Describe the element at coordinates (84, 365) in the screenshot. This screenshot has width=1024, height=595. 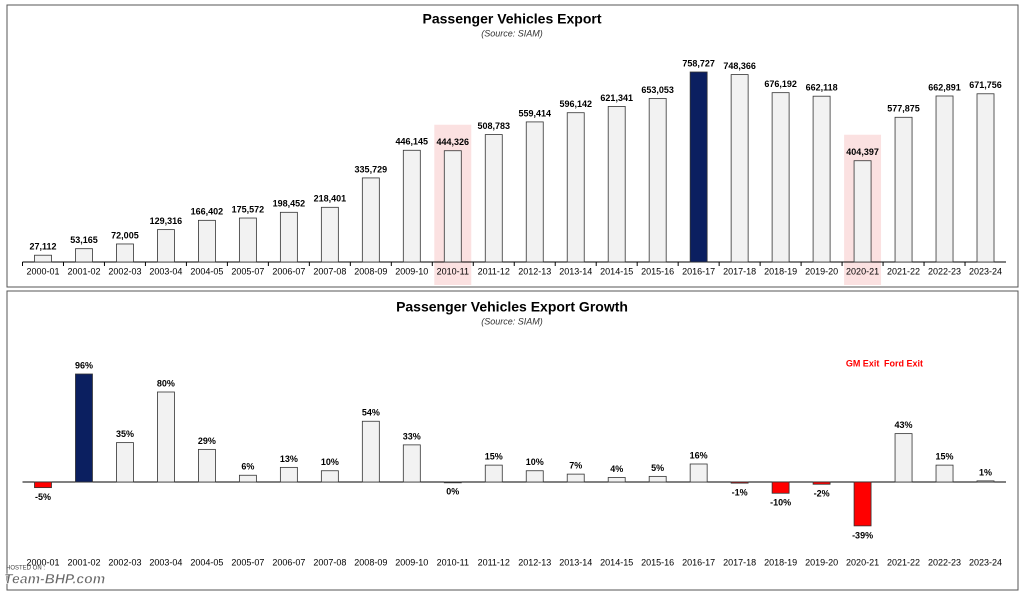
I see `value-label: 96%` at that location.